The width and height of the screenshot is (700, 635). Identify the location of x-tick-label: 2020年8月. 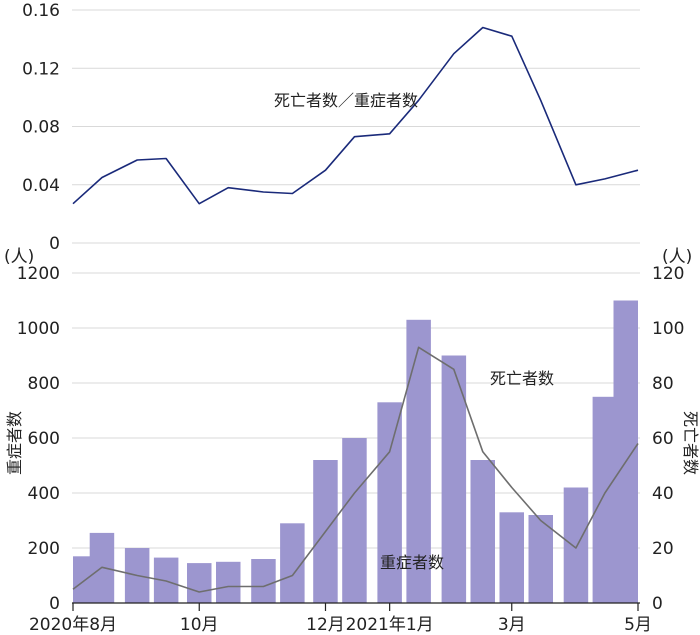
(73, 625).